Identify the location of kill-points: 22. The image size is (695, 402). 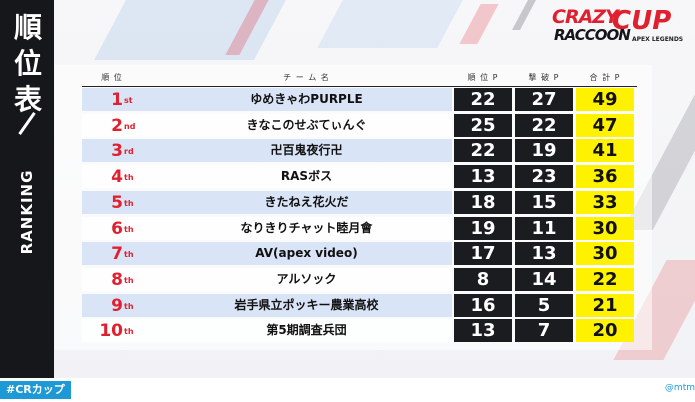
(544, 125).